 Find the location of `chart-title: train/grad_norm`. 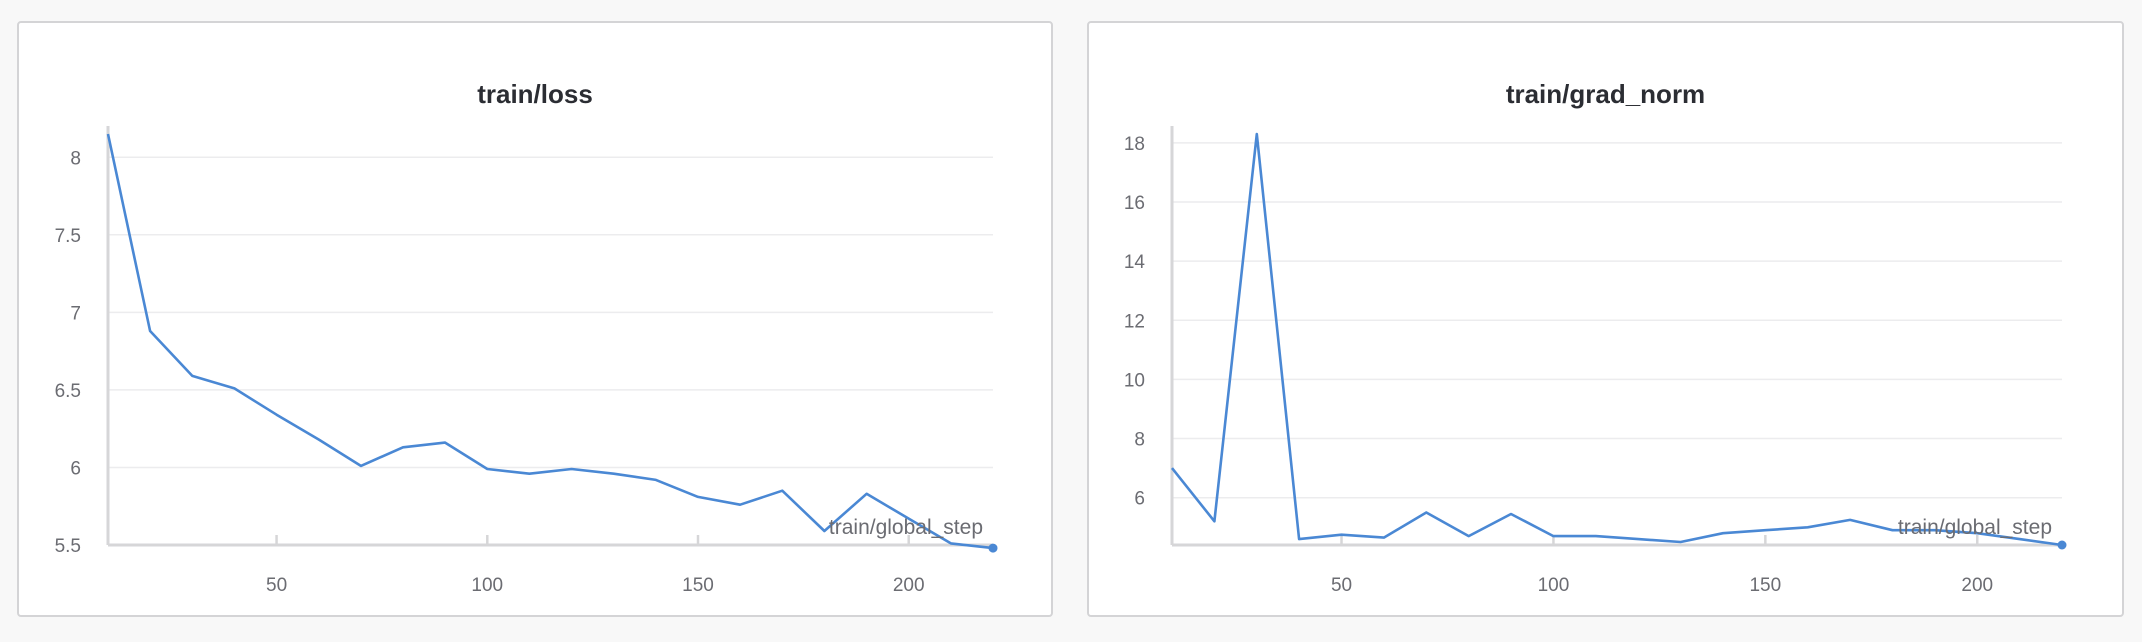

chart-title: train/grad_norm is located at coordinates (1605, 94).